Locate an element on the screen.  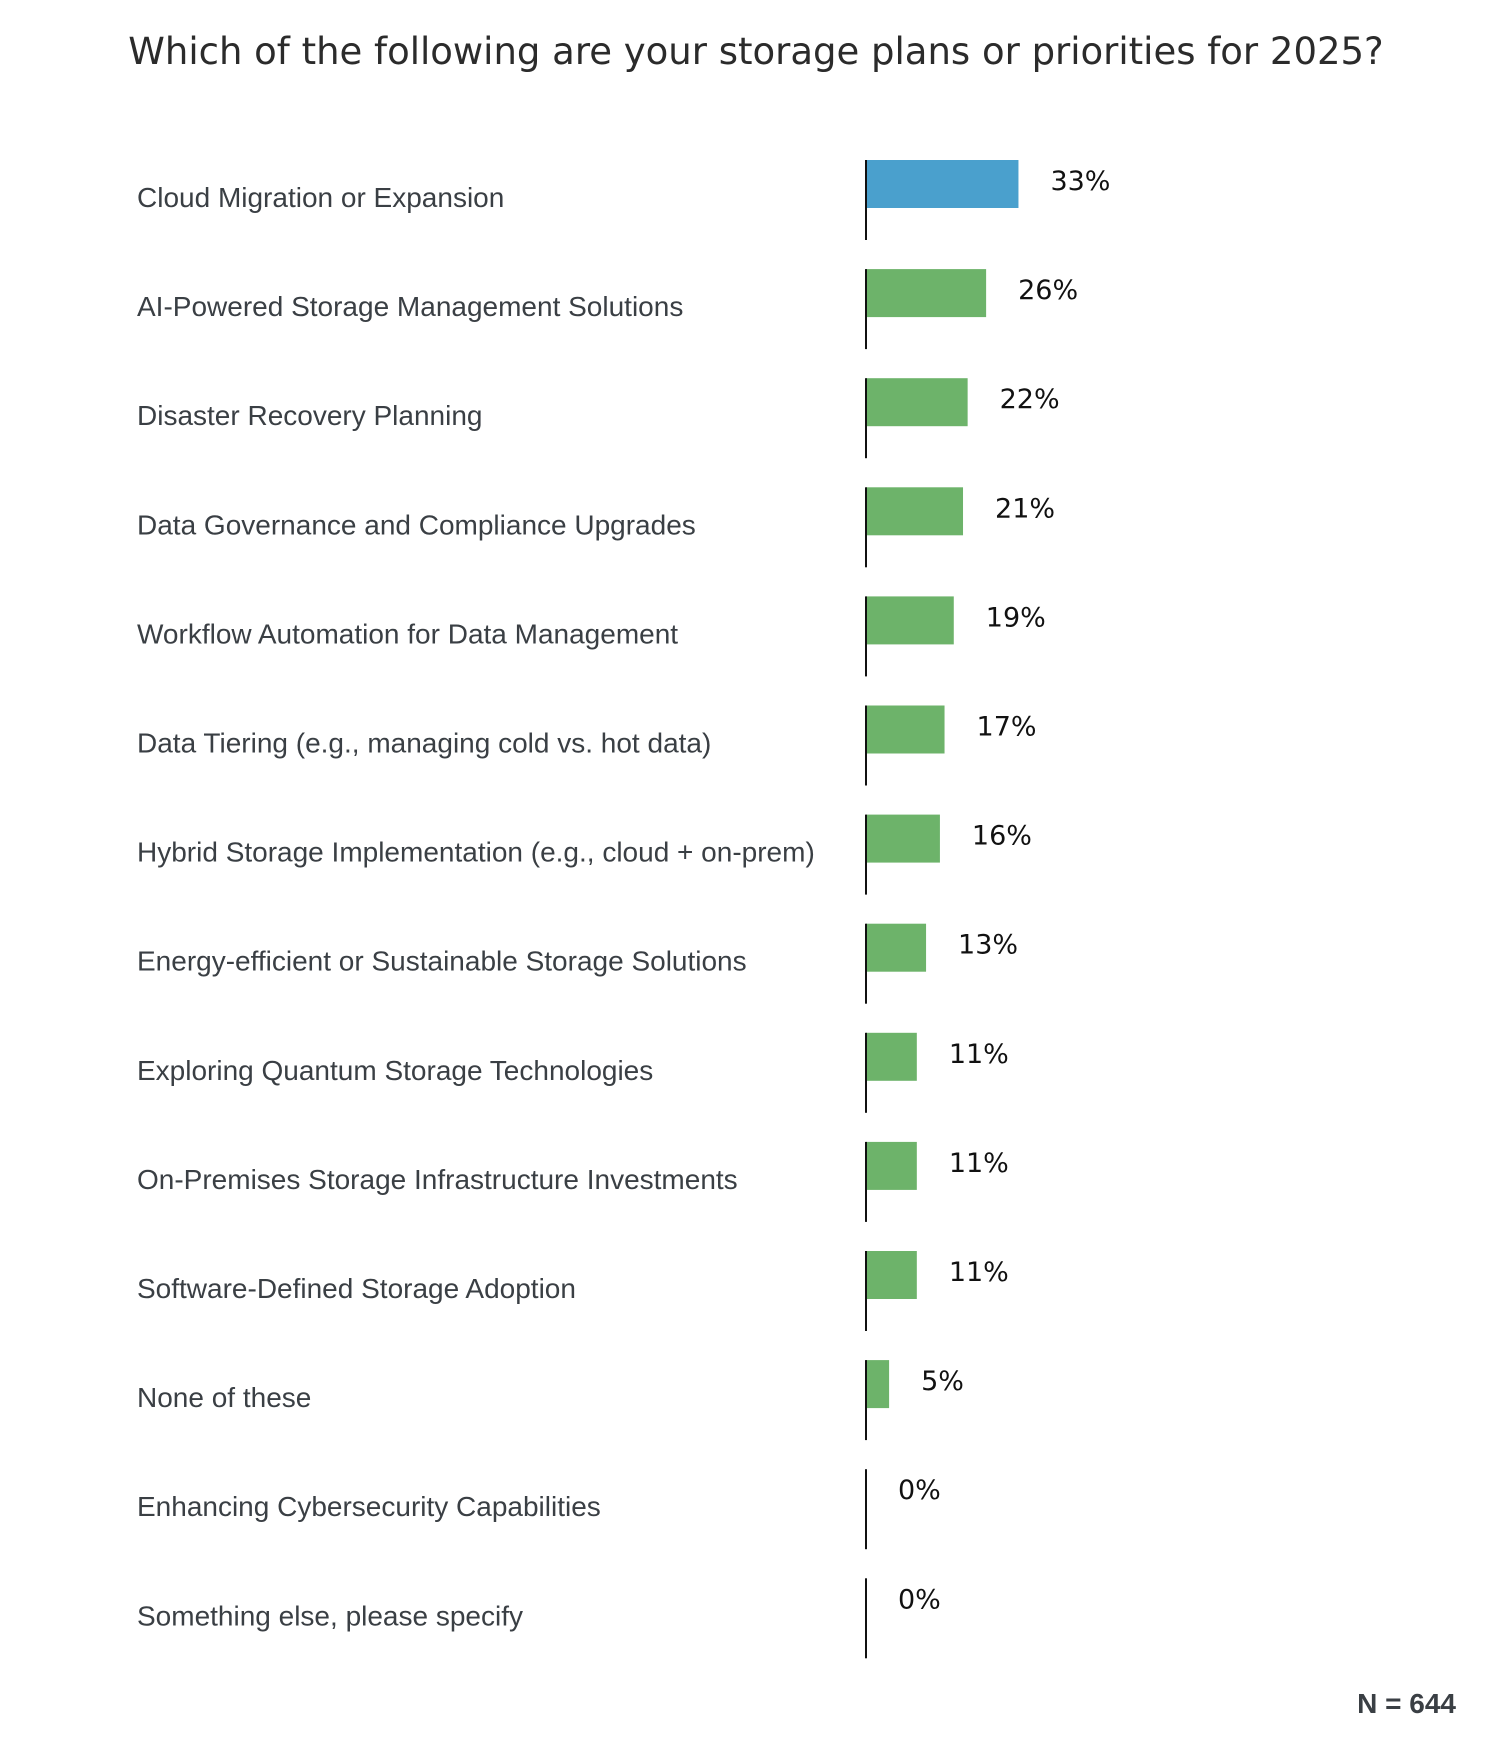
chart-row: Software-Defined Storage Adoption 11% is located at coordinates (573, 1291).